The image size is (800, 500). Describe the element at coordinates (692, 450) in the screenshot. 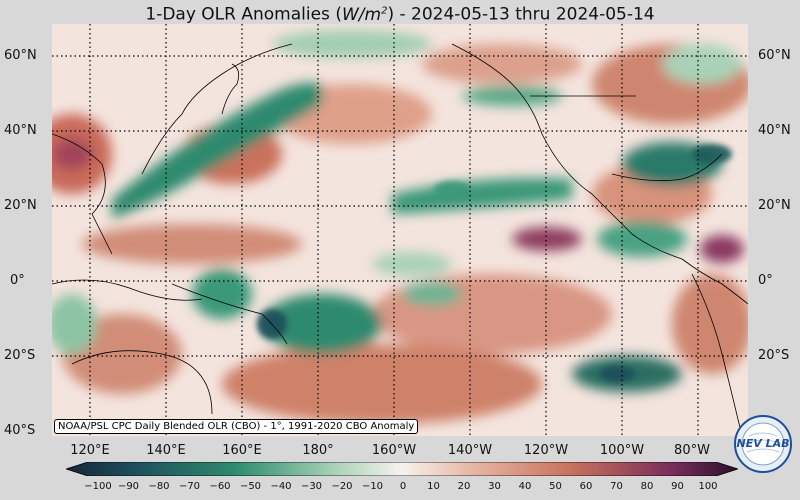

I see `lon-label: 80°W` at that location.